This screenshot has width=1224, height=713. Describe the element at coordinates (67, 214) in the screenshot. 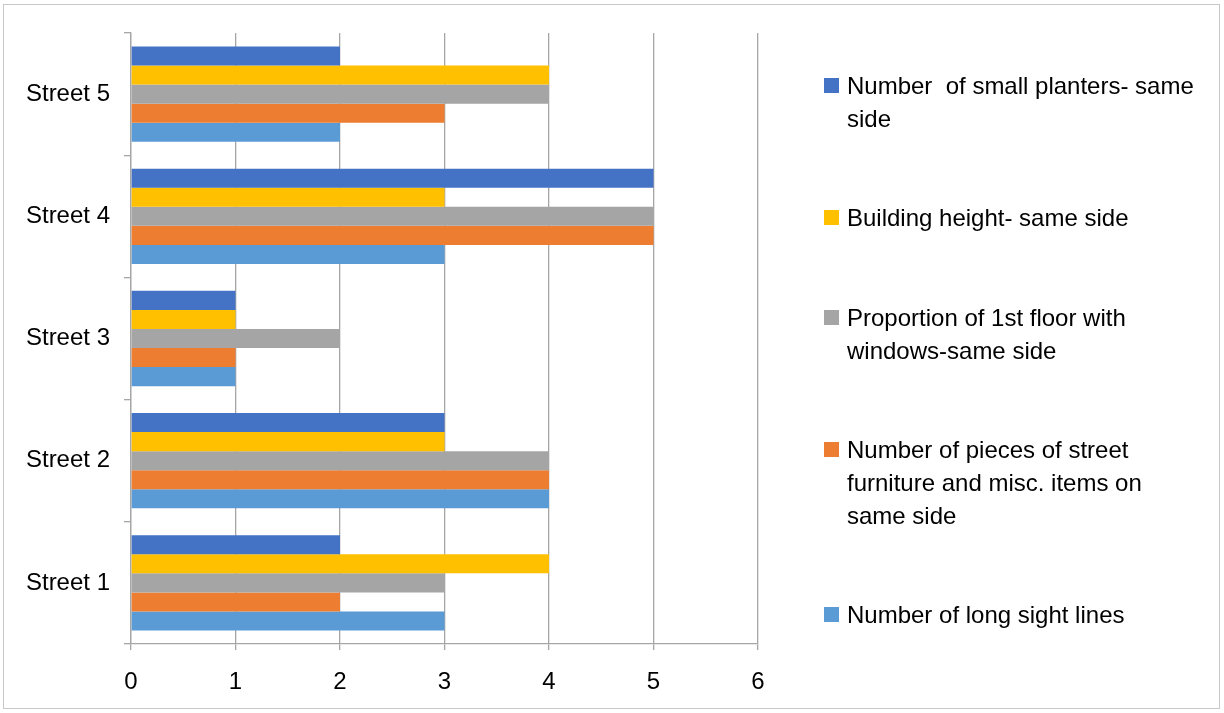

I see `y-tick-label: Street 4` at that location.